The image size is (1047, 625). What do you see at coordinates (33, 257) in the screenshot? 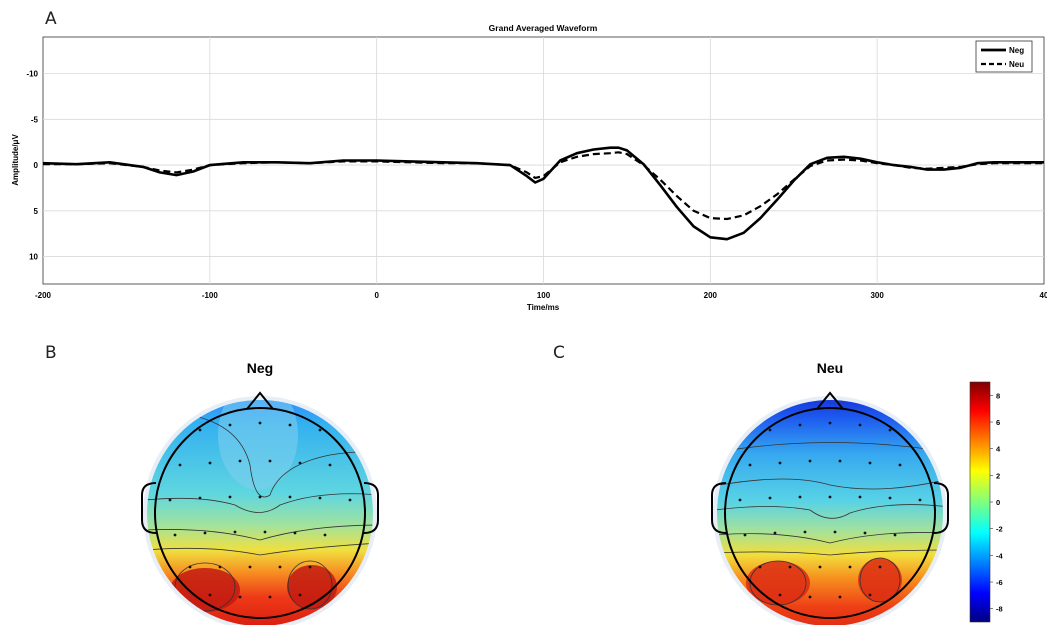
I see `y-tick-label: 10` at bounding box center [33, 257].